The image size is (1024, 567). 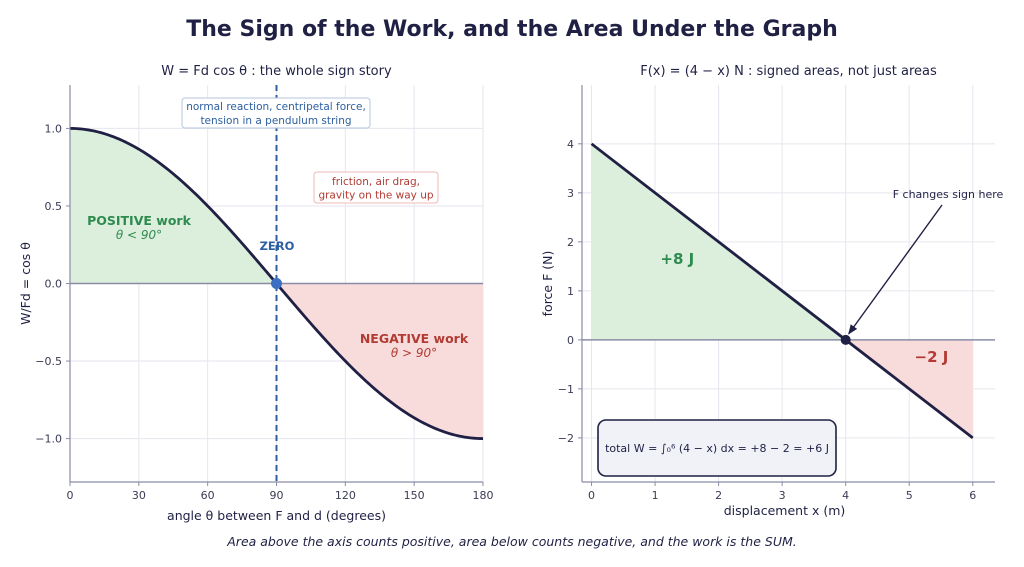 What do you see at coordinates (570, 242) in the screenshot?
I see `right-y-tick-label: 2` at bounding box center [570, 242].